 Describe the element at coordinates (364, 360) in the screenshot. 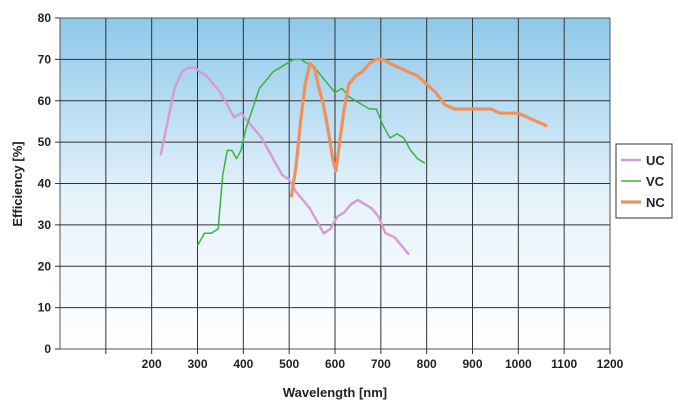

I see `x-axis-ticks: 200 300 400 500 600 700 800 900 1000 1100 1200` at that location.